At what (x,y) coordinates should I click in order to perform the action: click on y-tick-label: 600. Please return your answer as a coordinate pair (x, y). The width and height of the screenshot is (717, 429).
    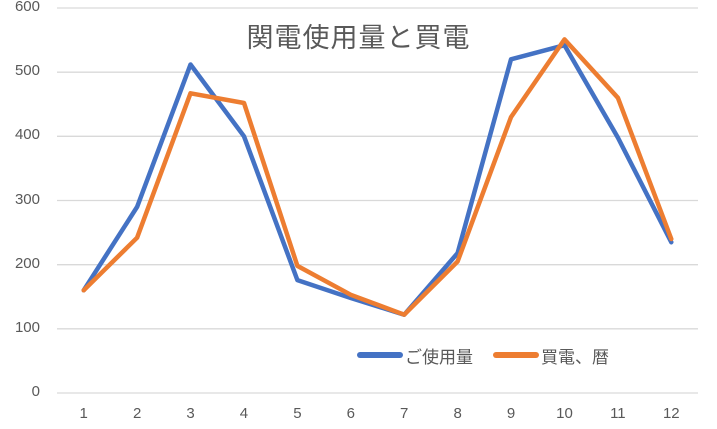
    Looking at the image, I should click on (27, 7).